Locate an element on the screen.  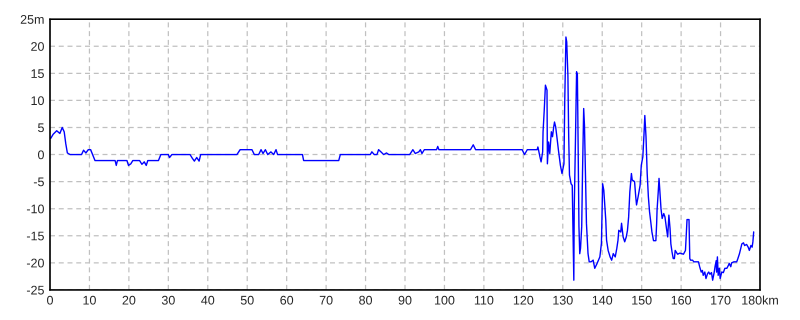
y-tick-label: 25m is located at coordinates (32, 19).